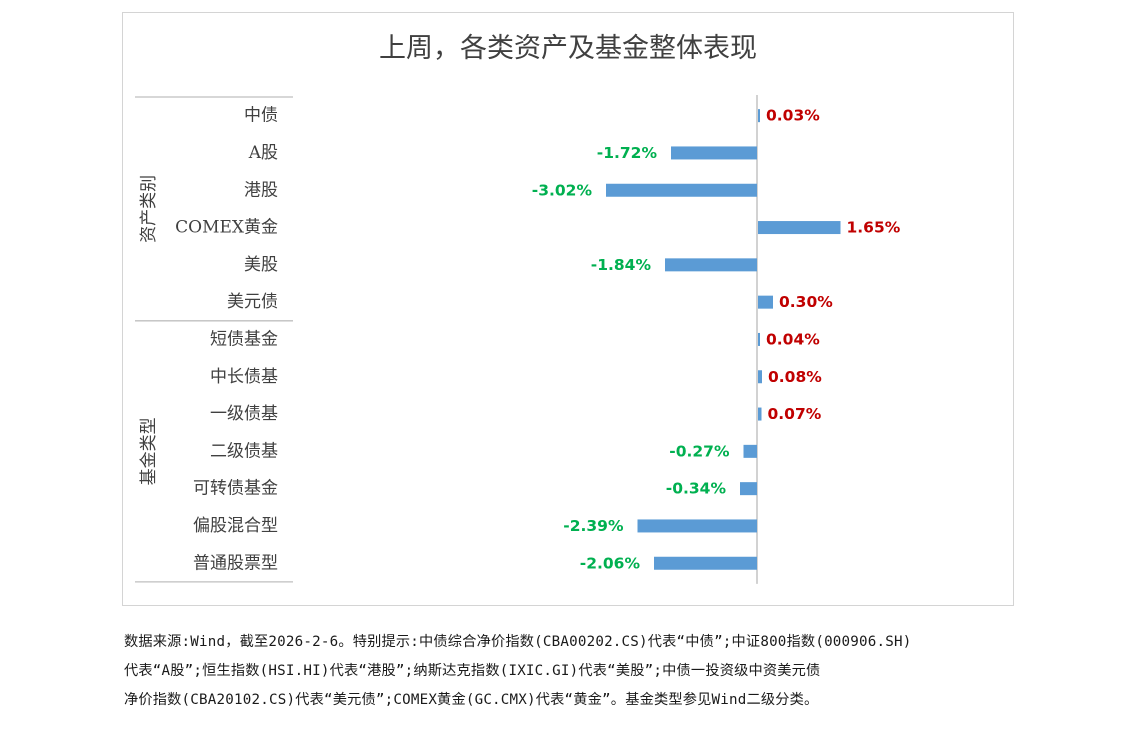  What do you see at coordinates (593, 526) in the screenshot?
I see `data-label: -2.39%` at bounding box center [593, 526].